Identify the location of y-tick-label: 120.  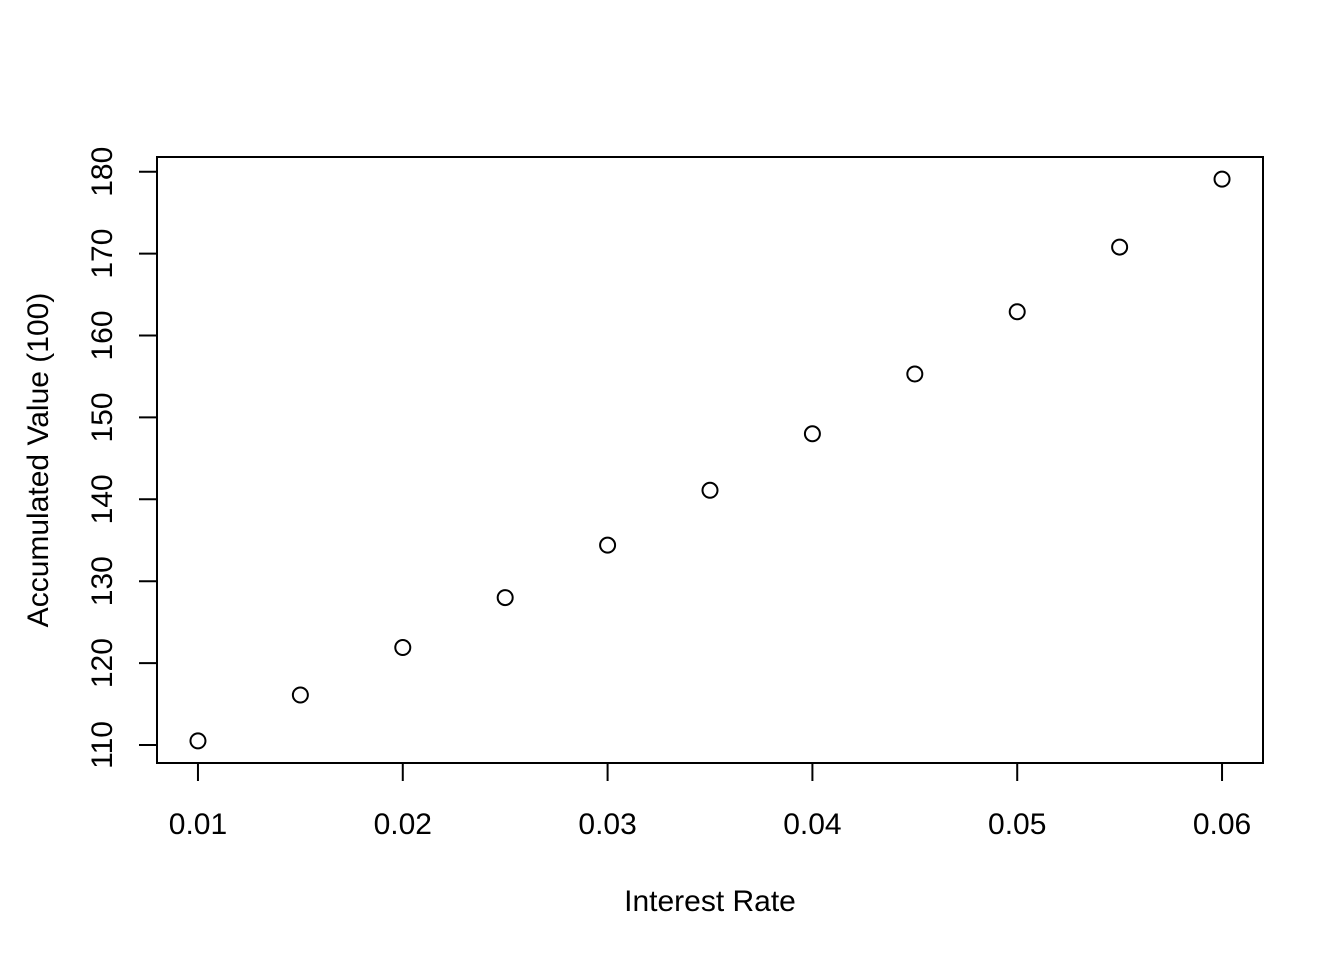
(102, 663).